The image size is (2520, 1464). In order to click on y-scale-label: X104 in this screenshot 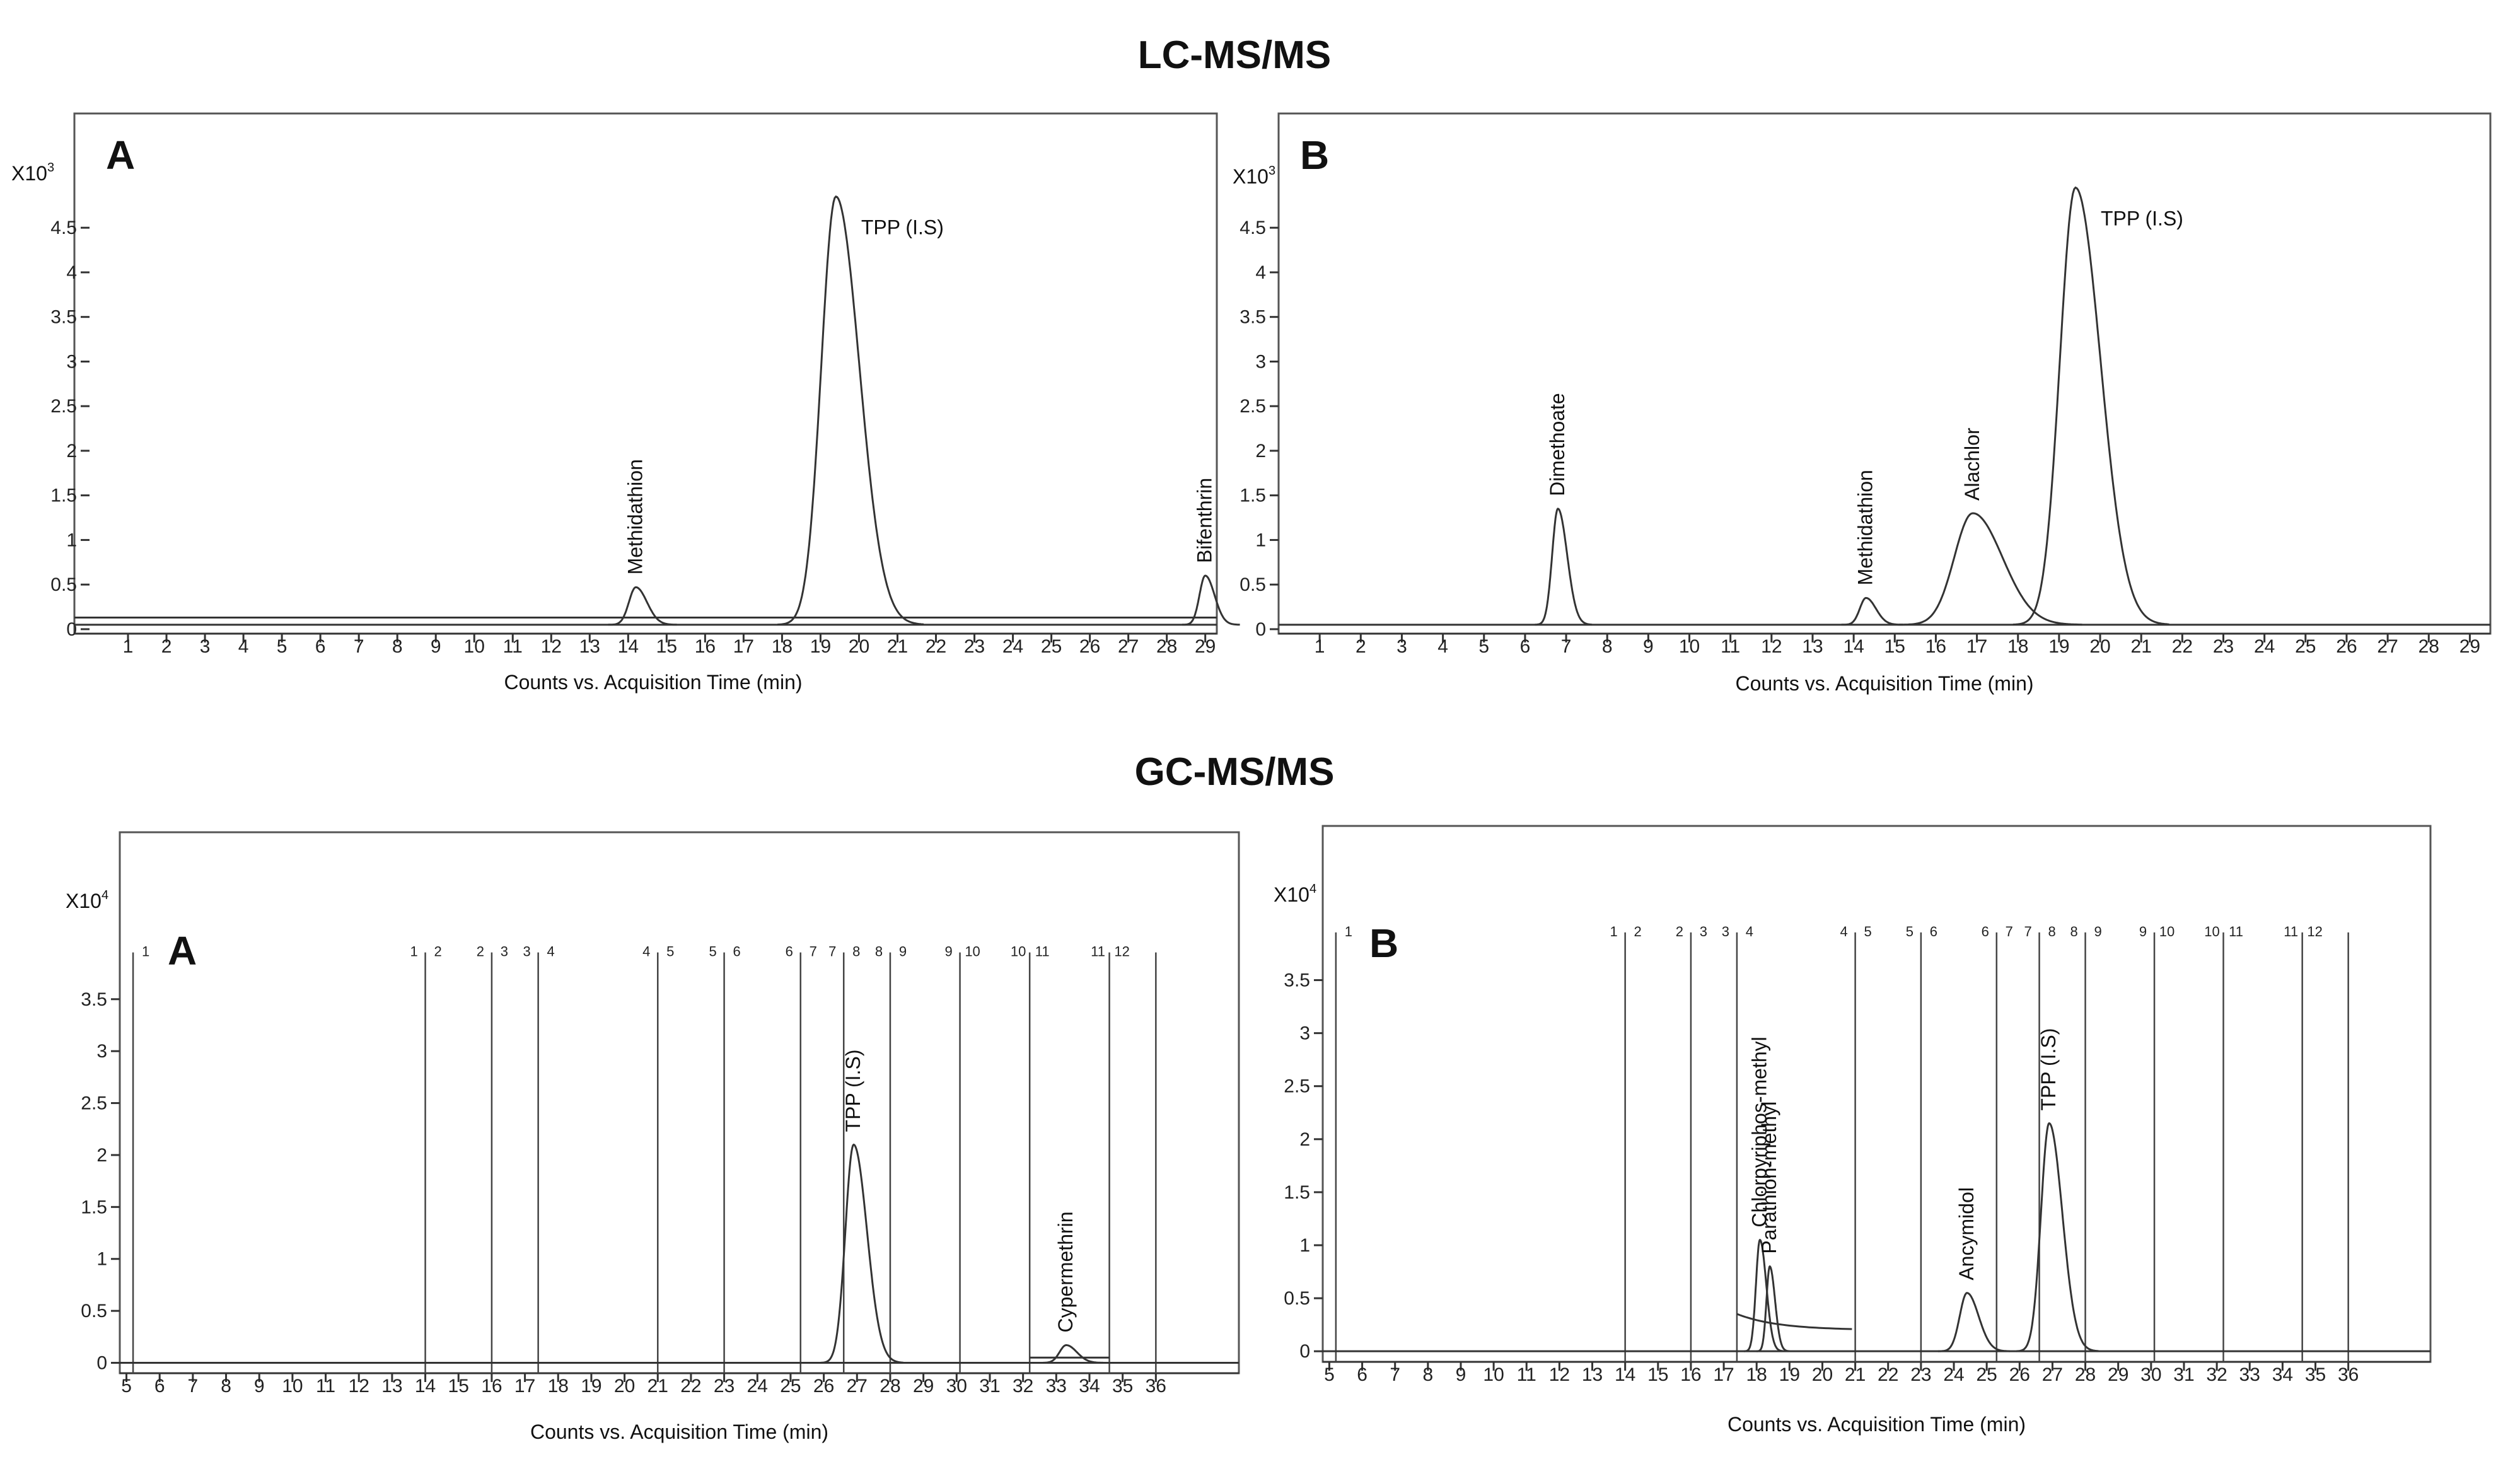, I will do `click(1295, 894)`.